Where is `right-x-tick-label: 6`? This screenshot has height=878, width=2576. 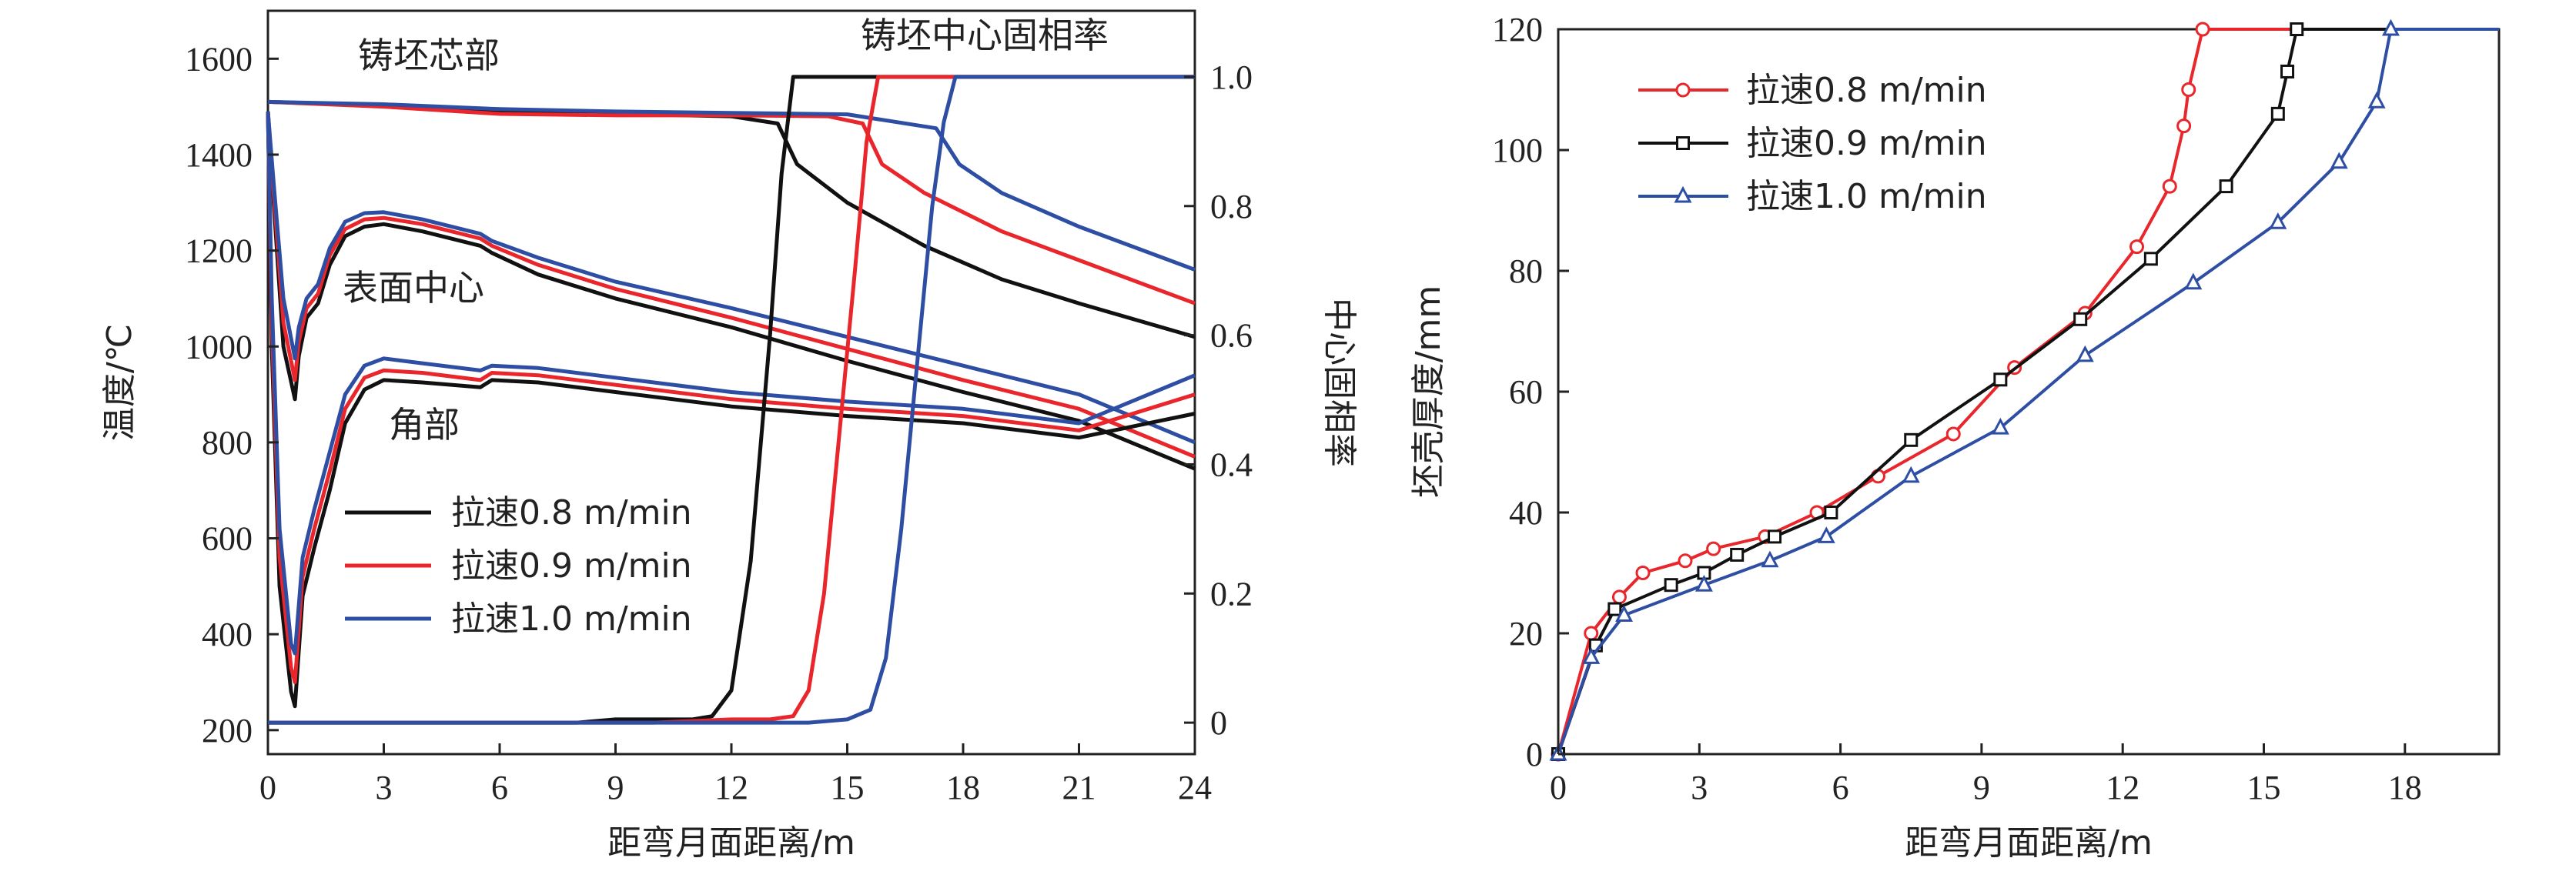
right-x-tick-label: 6 is located at coordinates (1841, 787).